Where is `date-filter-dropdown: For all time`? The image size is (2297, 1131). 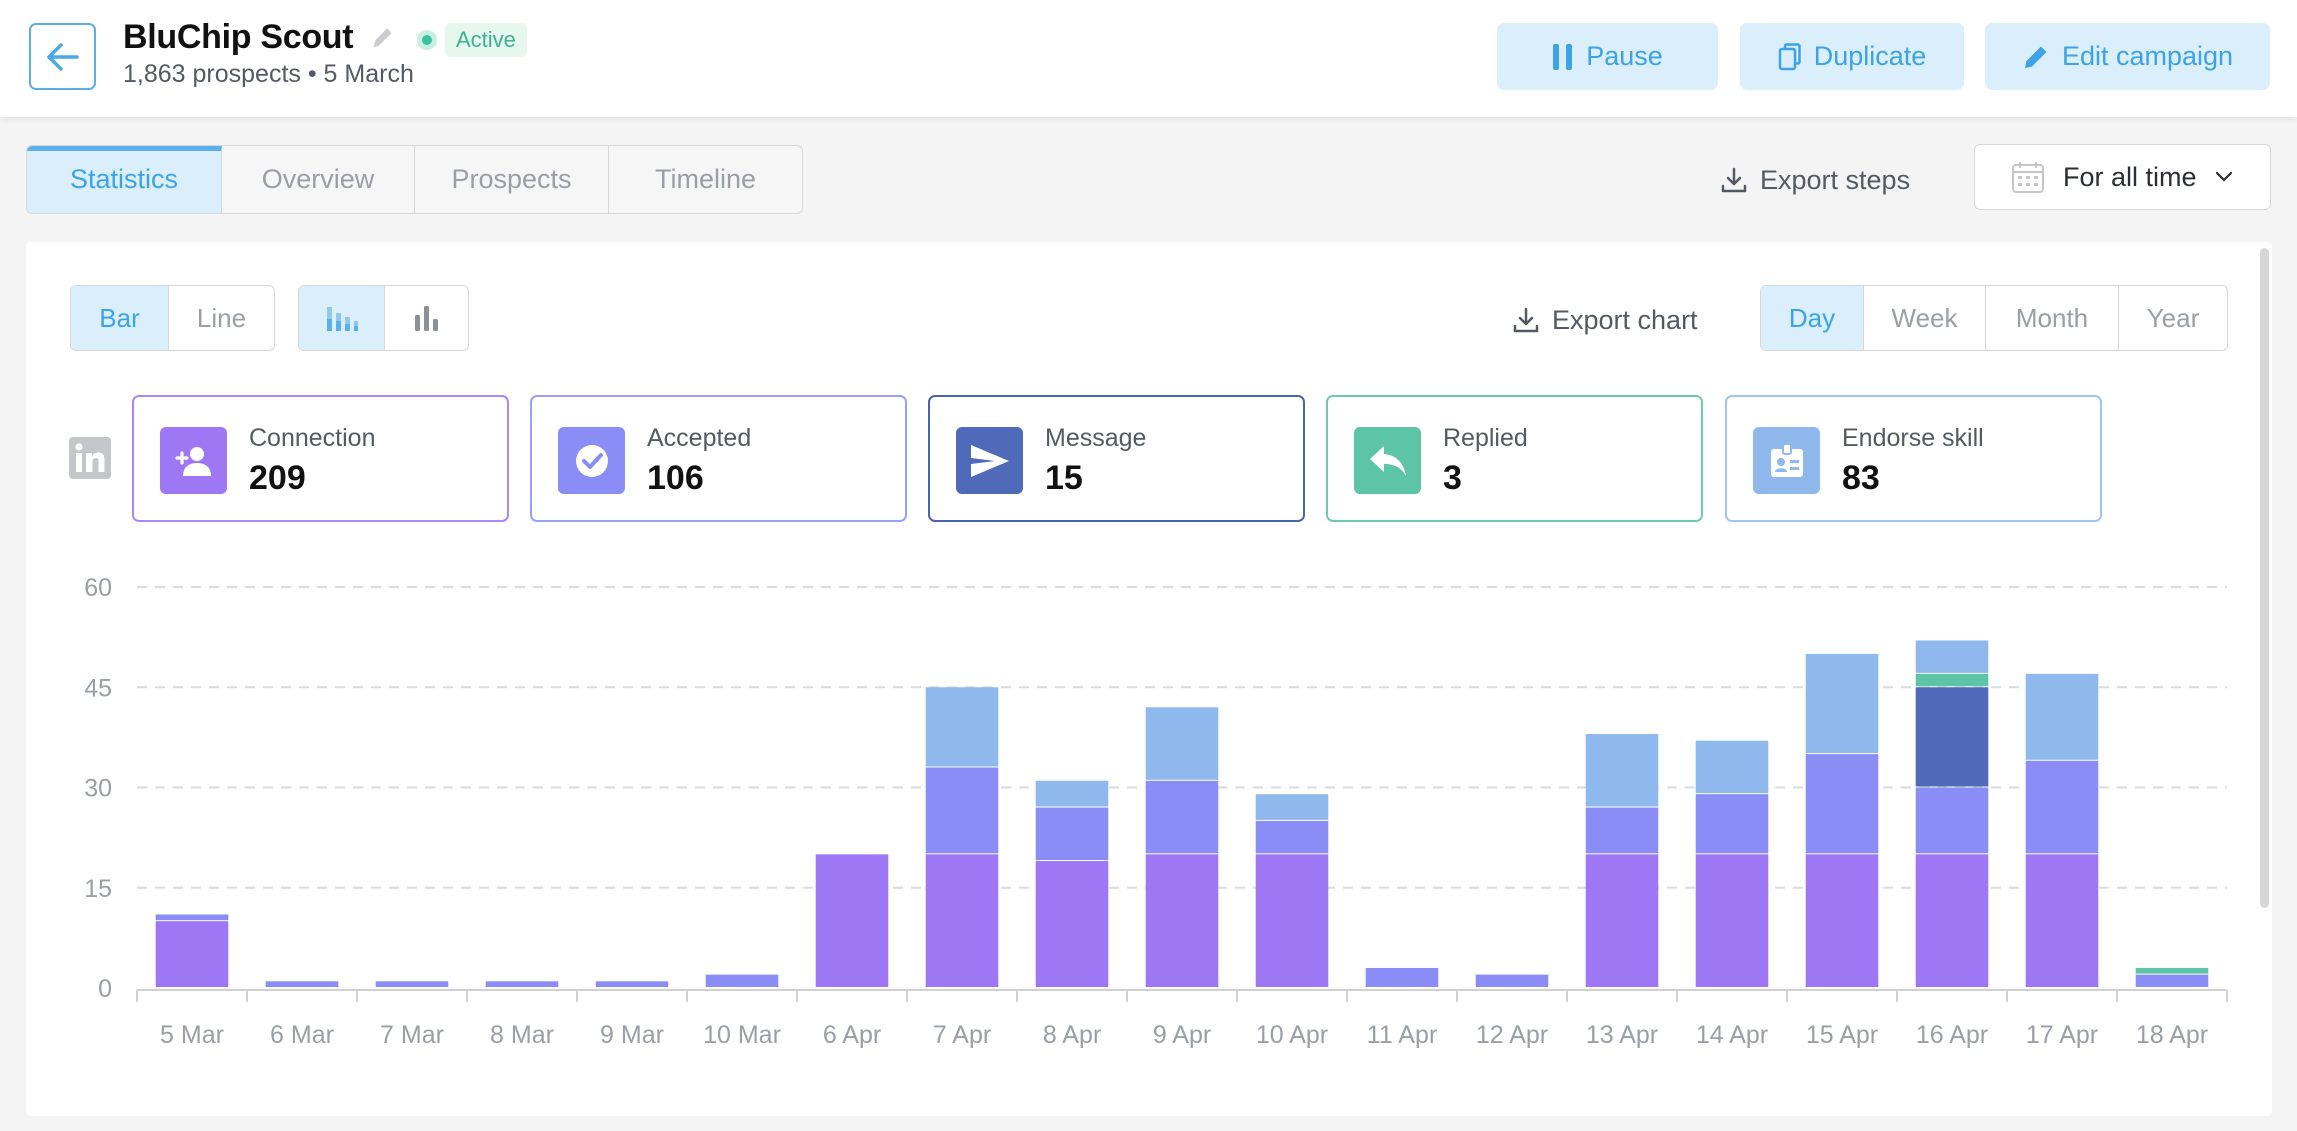 date-filter-dropdown: For all time is located at coordinates (2122, 177).